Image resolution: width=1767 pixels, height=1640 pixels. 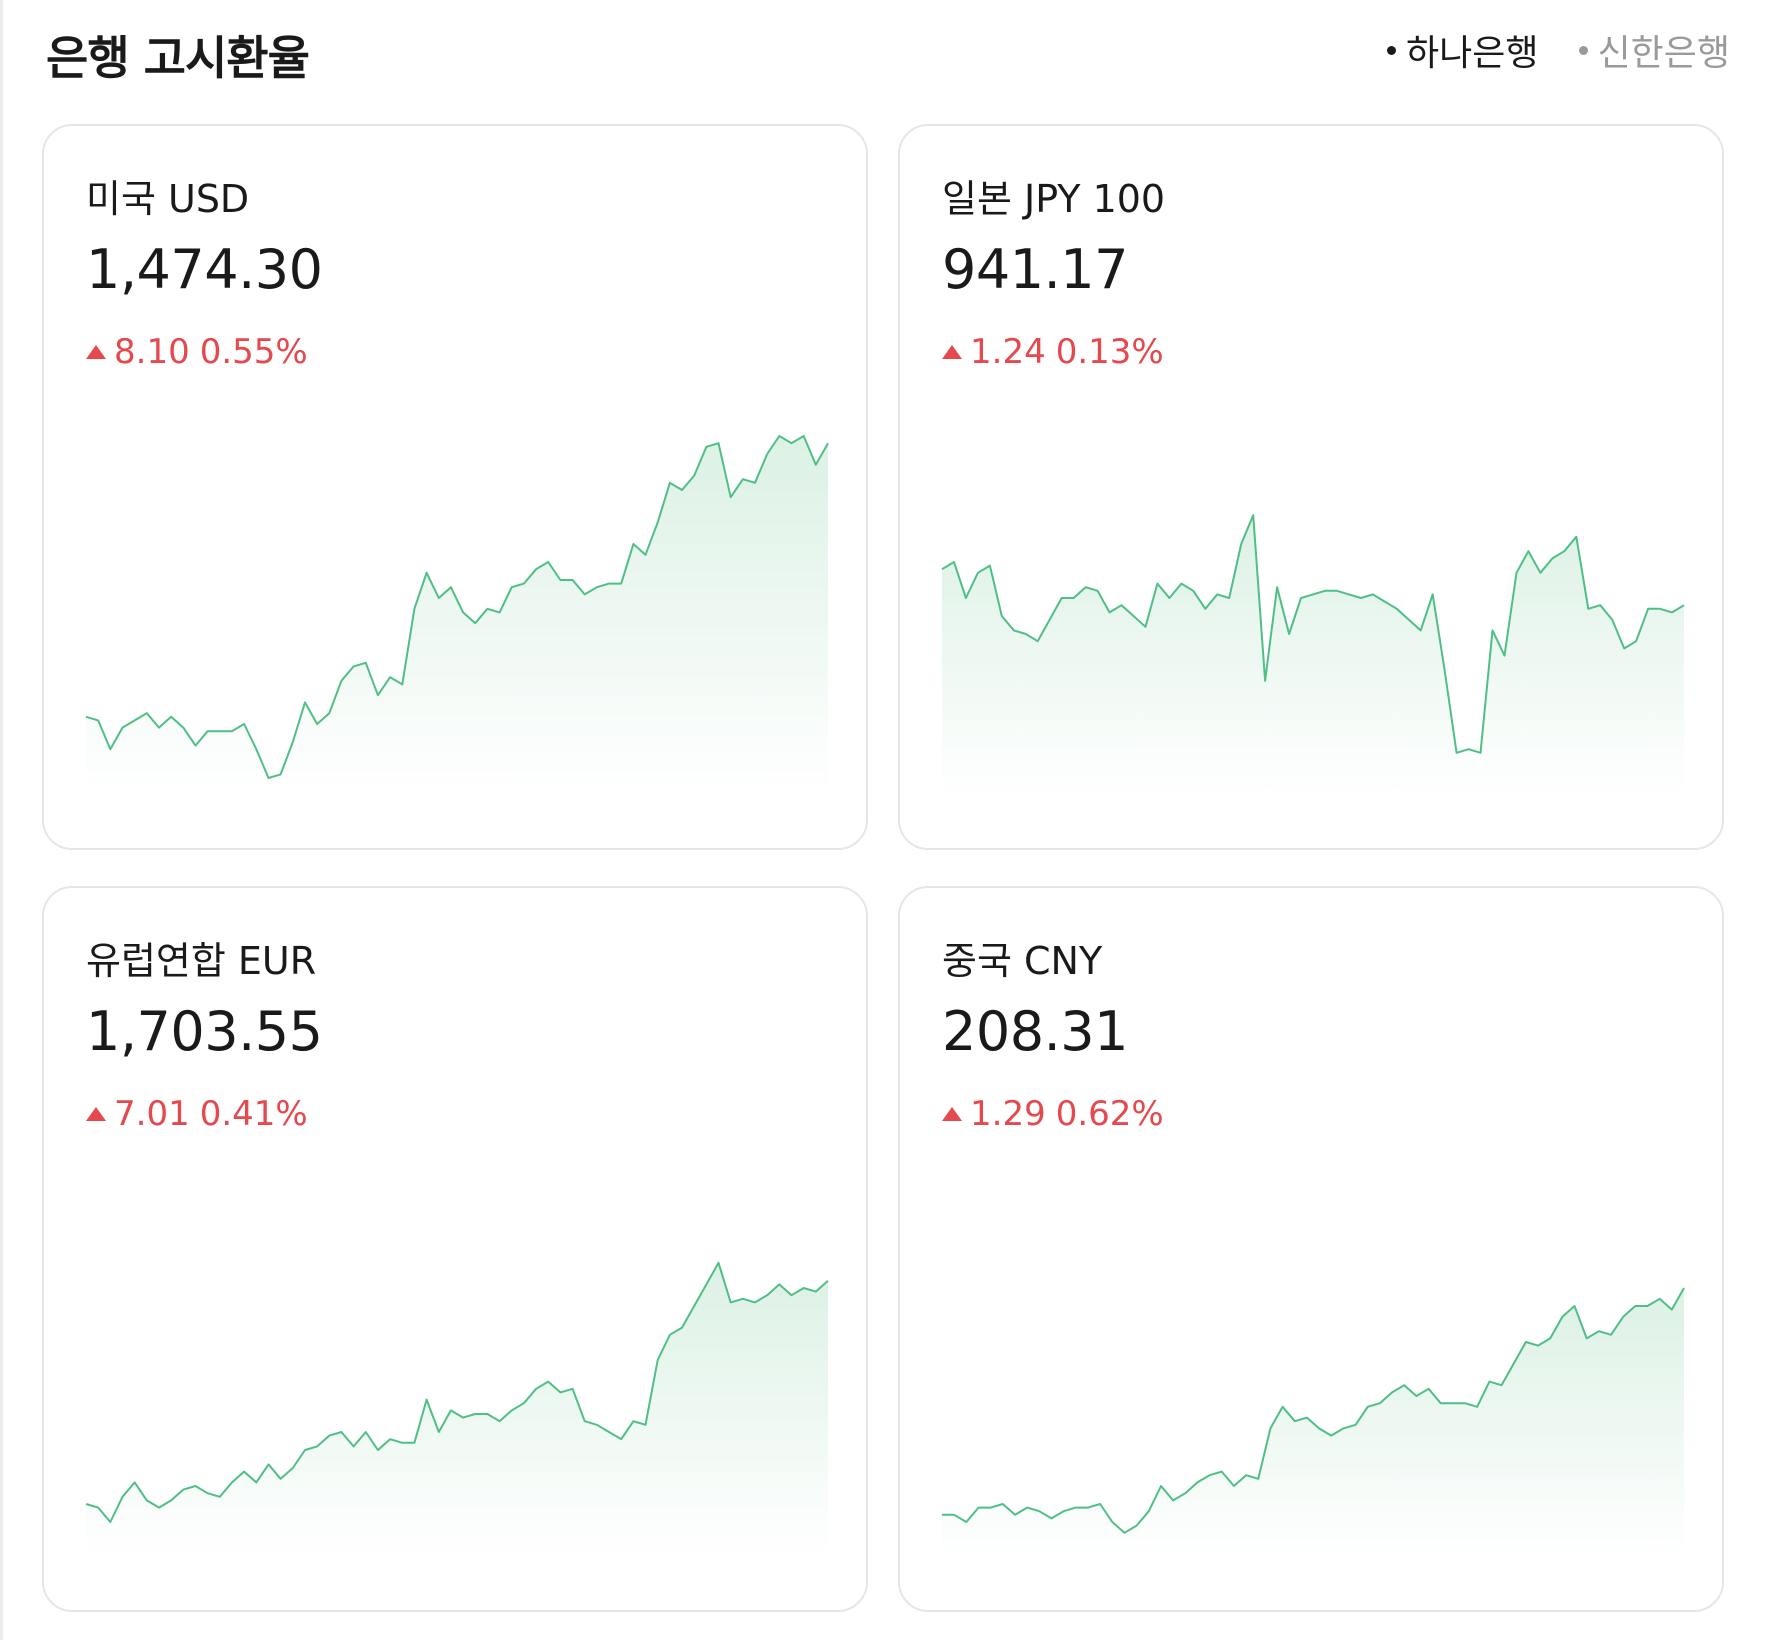 I want to click on change-amount: 1.29, so click(x=1008, y=1114).